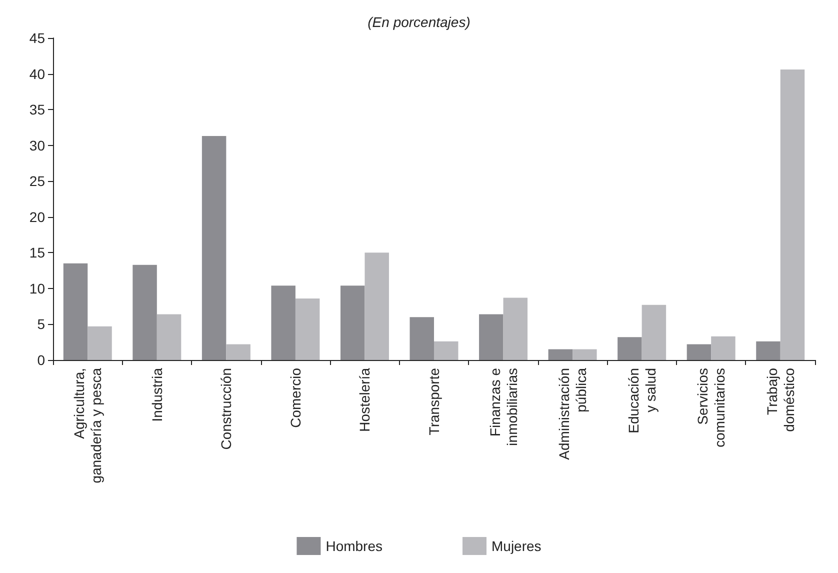 The width and height of the screenshot is (838, 573). What do you see at coordinates (641, 401) in the screenshot?
I see `x-tick-label: Educación y salud` at bounding box center [641, 401].